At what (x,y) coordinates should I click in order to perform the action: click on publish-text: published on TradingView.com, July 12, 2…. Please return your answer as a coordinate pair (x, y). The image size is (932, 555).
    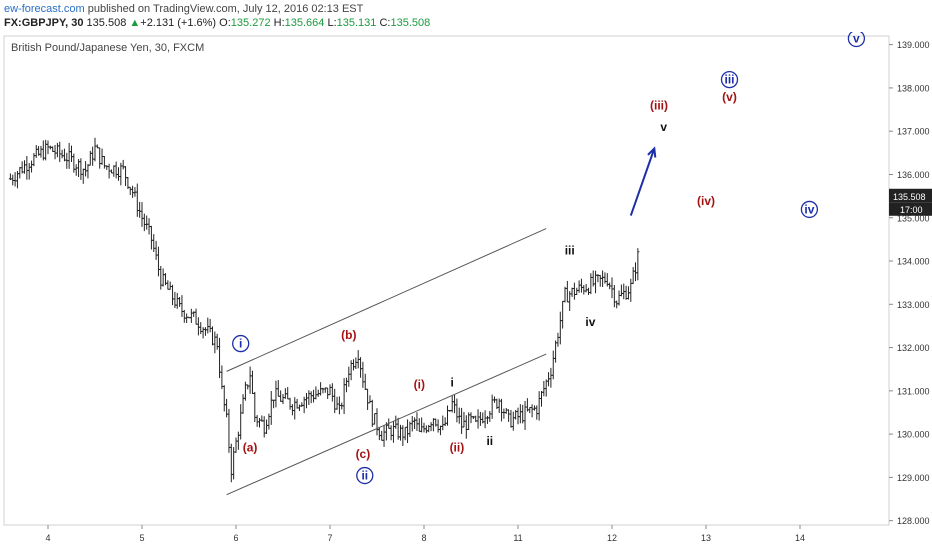
    Looking at the image, I should click on (224, 9).